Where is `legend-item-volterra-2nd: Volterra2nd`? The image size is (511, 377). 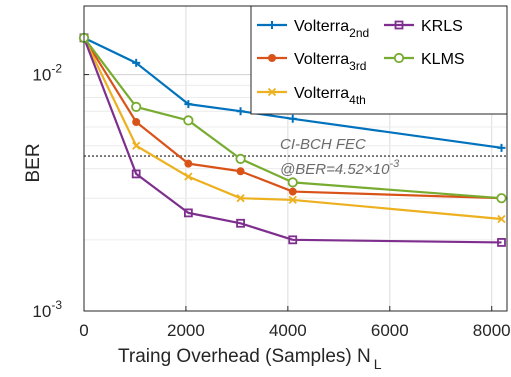
legend-item-volterra-2nd: Volterra2nd is located at coordinates (313, 29).